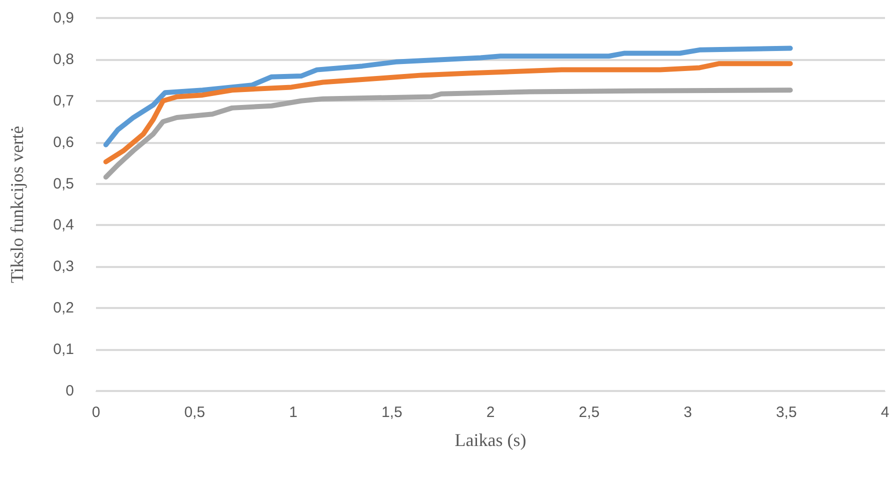  What do you see at coordinates (490, 440) in the screenshot?
I see `x-axis-title: Laikas (s)` at bounding box center [490, 440].